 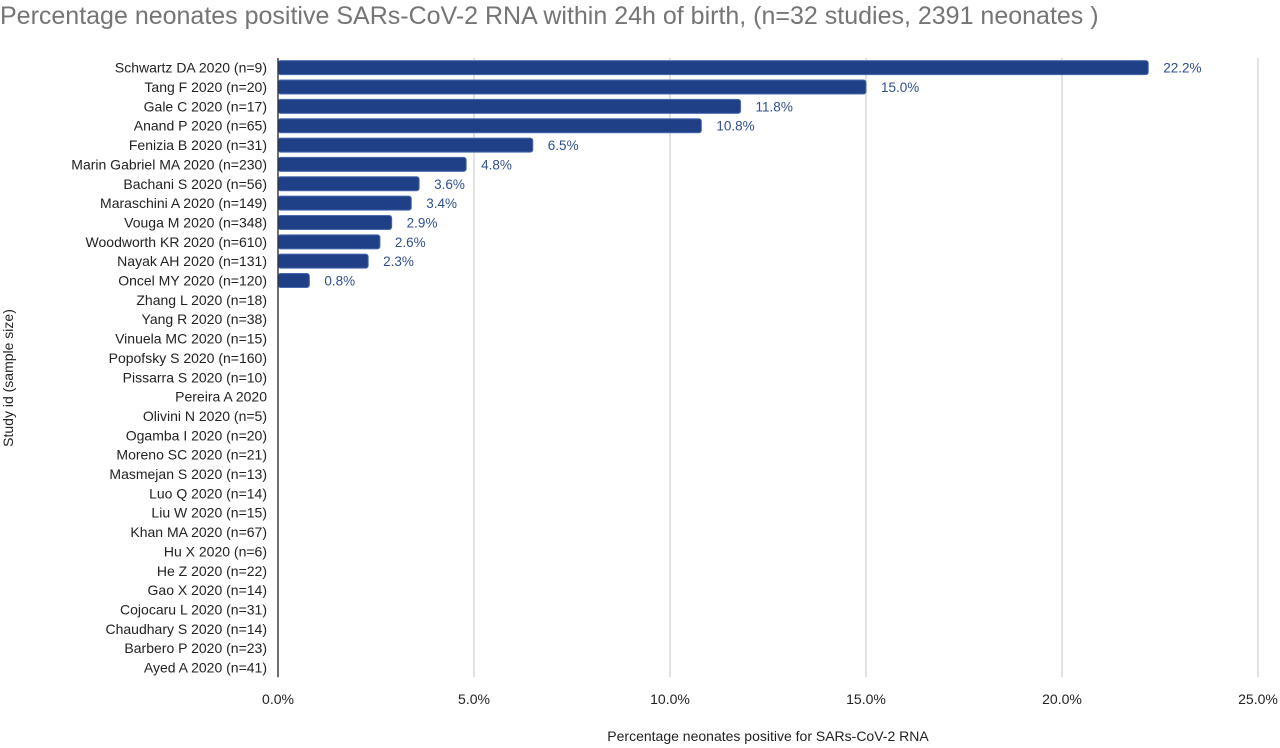 What do you see at coordinates (176, 242) in the screenshot?
I see `category-label: Woodworth KR 2020 (n=610)` at bounding box center [176, 242].